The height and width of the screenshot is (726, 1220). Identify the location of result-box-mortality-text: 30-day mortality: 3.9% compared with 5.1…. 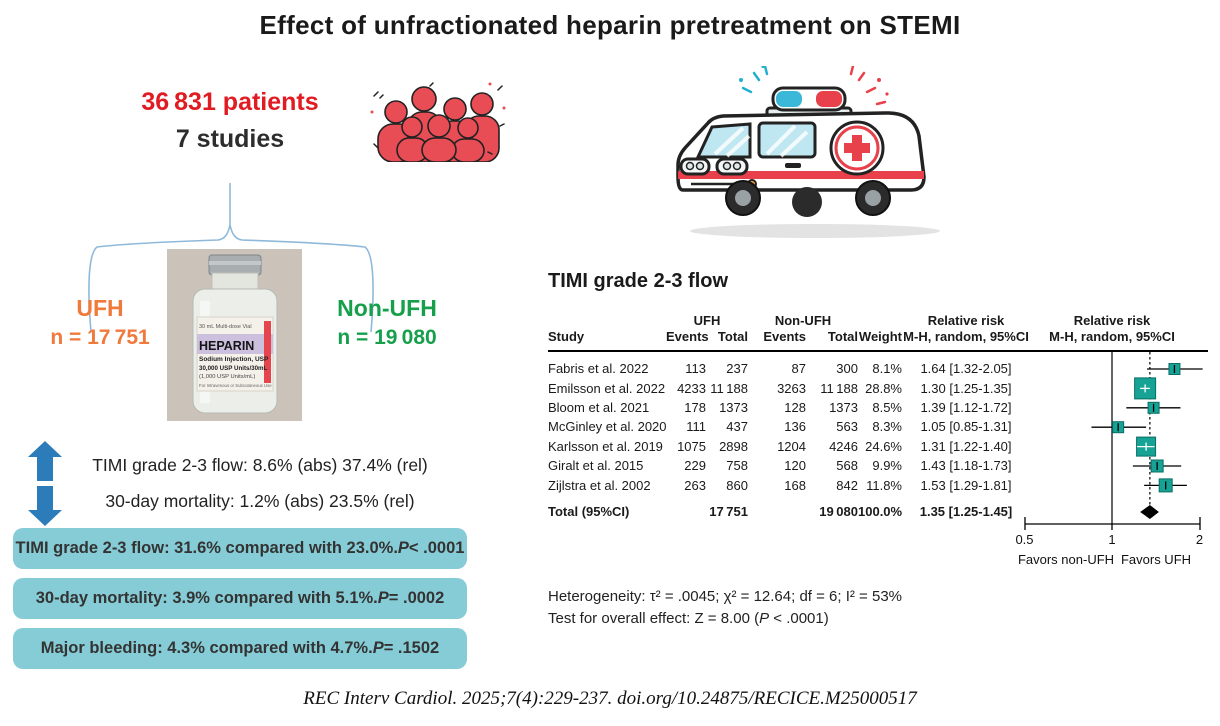
(206, 598).